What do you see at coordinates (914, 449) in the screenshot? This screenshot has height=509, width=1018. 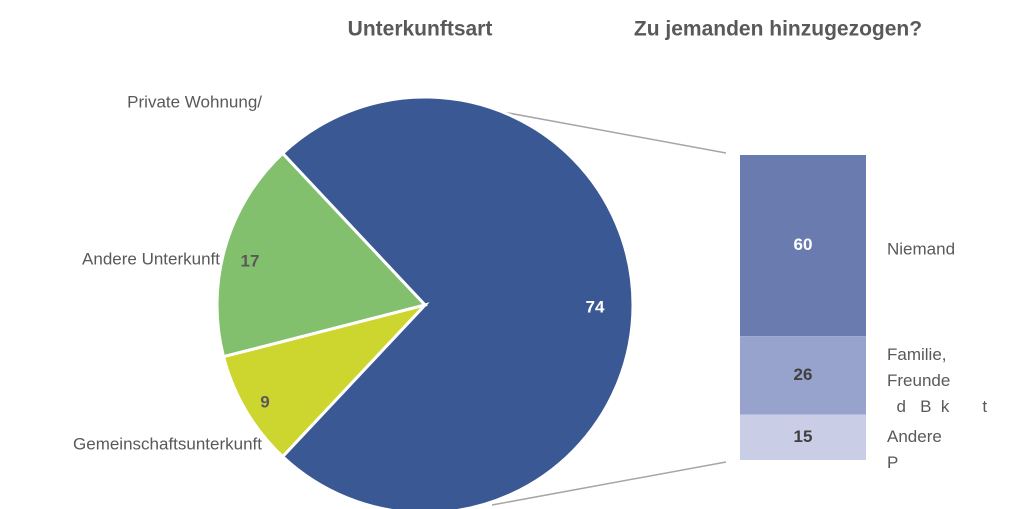 I see `segment-label: Andere P` at bounding box center [914, 449].